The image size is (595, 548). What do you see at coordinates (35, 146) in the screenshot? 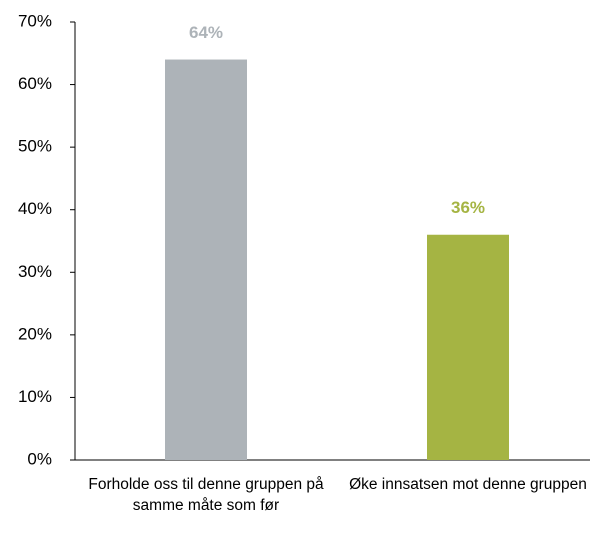
I see `y-tick-label: 50%` at bounding box center [35, 146].